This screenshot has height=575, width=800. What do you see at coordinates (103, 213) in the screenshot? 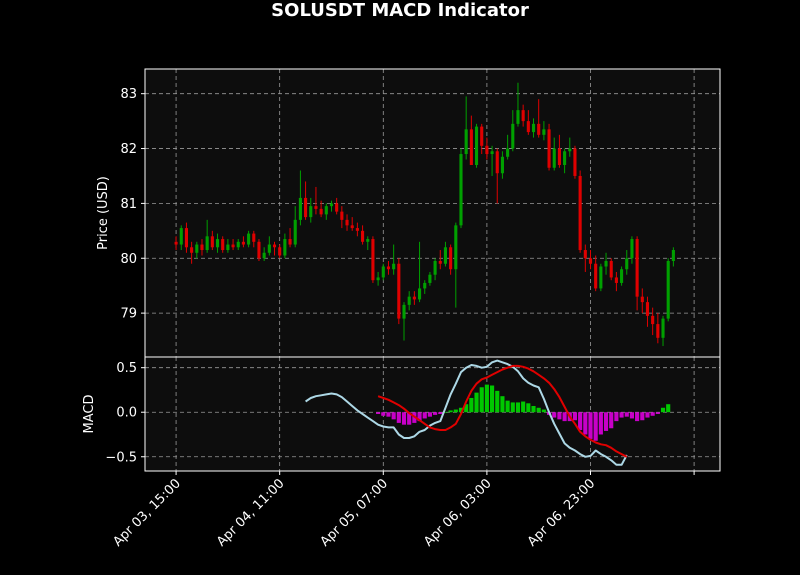
I see `price-ylabel: Price (USD)` at bounding box center [103, 213].